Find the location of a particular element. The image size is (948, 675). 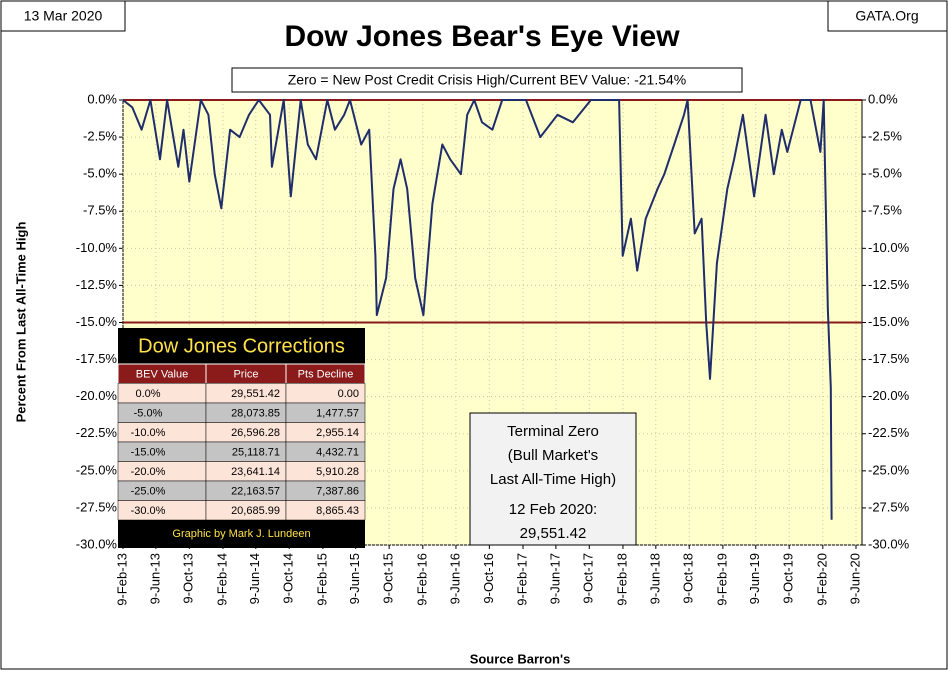

y2-tick-label: -20.0% is located at coordinates (889, 395).